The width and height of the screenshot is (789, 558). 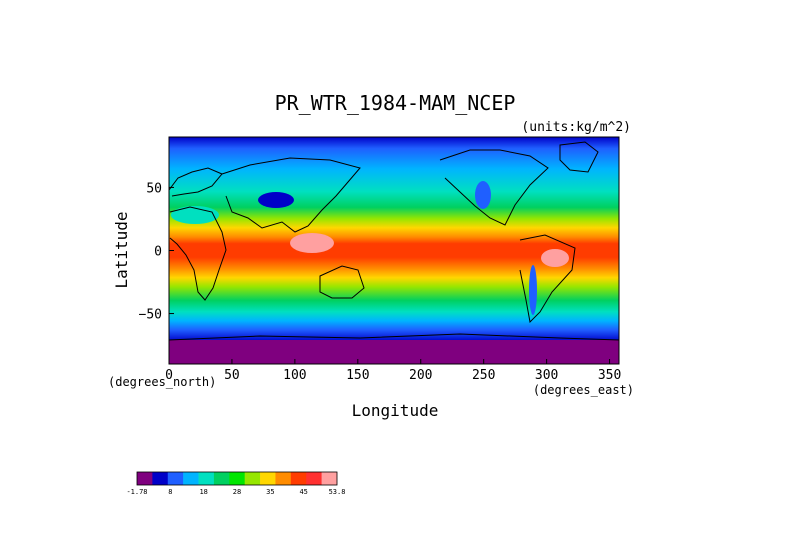 I want to click on north-america-outline, so click(x=494, y=187).